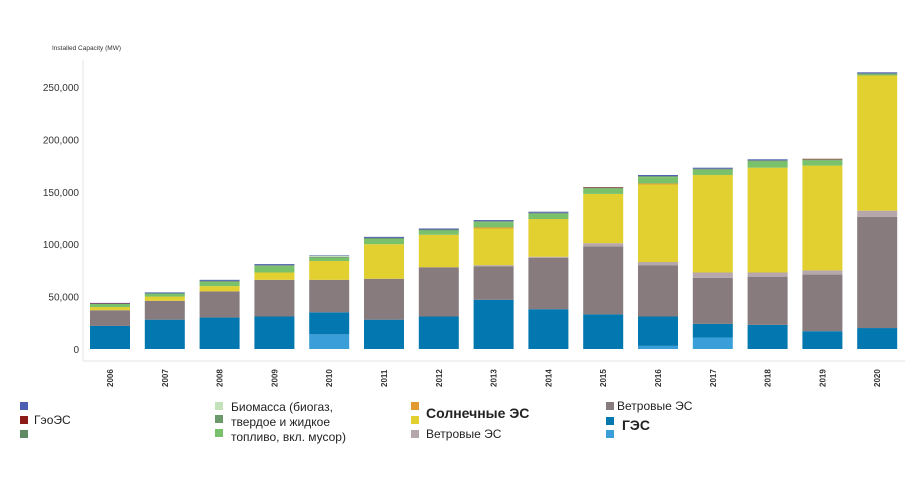  Describe the element at coordinates (24, 420) in the screenshot. I see `legend-swatch-geothermal` at that location.